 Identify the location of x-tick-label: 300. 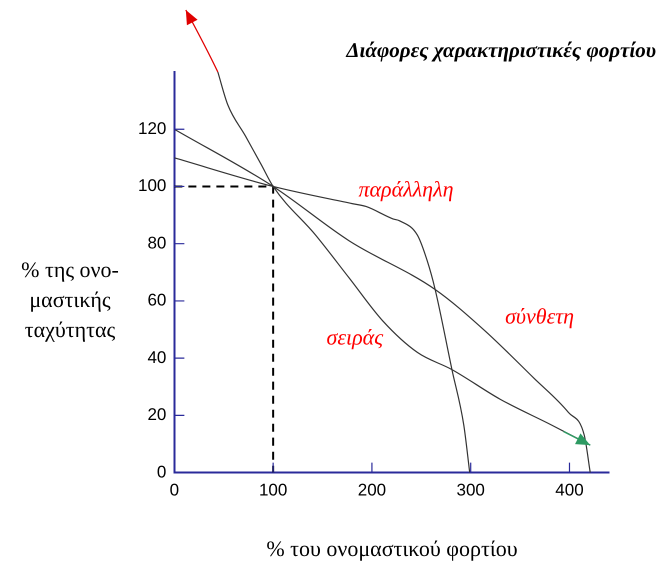
(470, 490).